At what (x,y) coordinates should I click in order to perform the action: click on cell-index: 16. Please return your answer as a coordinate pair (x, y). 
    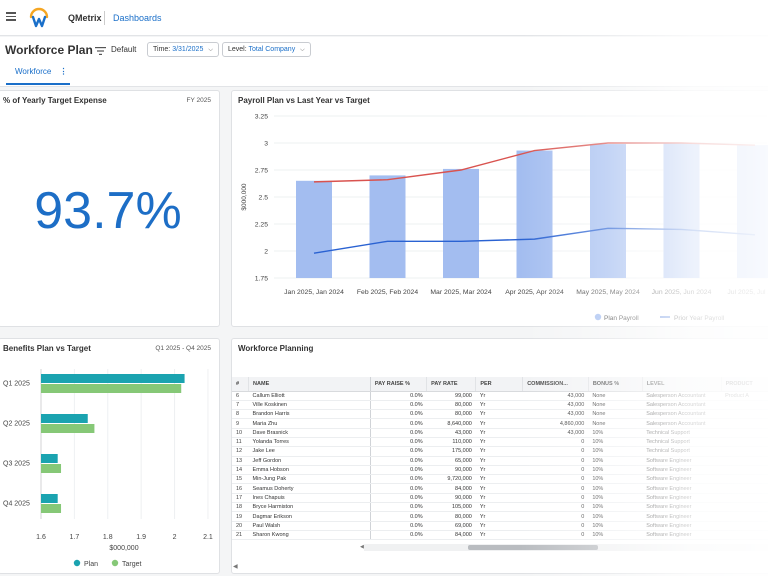
    Looking at the image, I should click on (240, 488).